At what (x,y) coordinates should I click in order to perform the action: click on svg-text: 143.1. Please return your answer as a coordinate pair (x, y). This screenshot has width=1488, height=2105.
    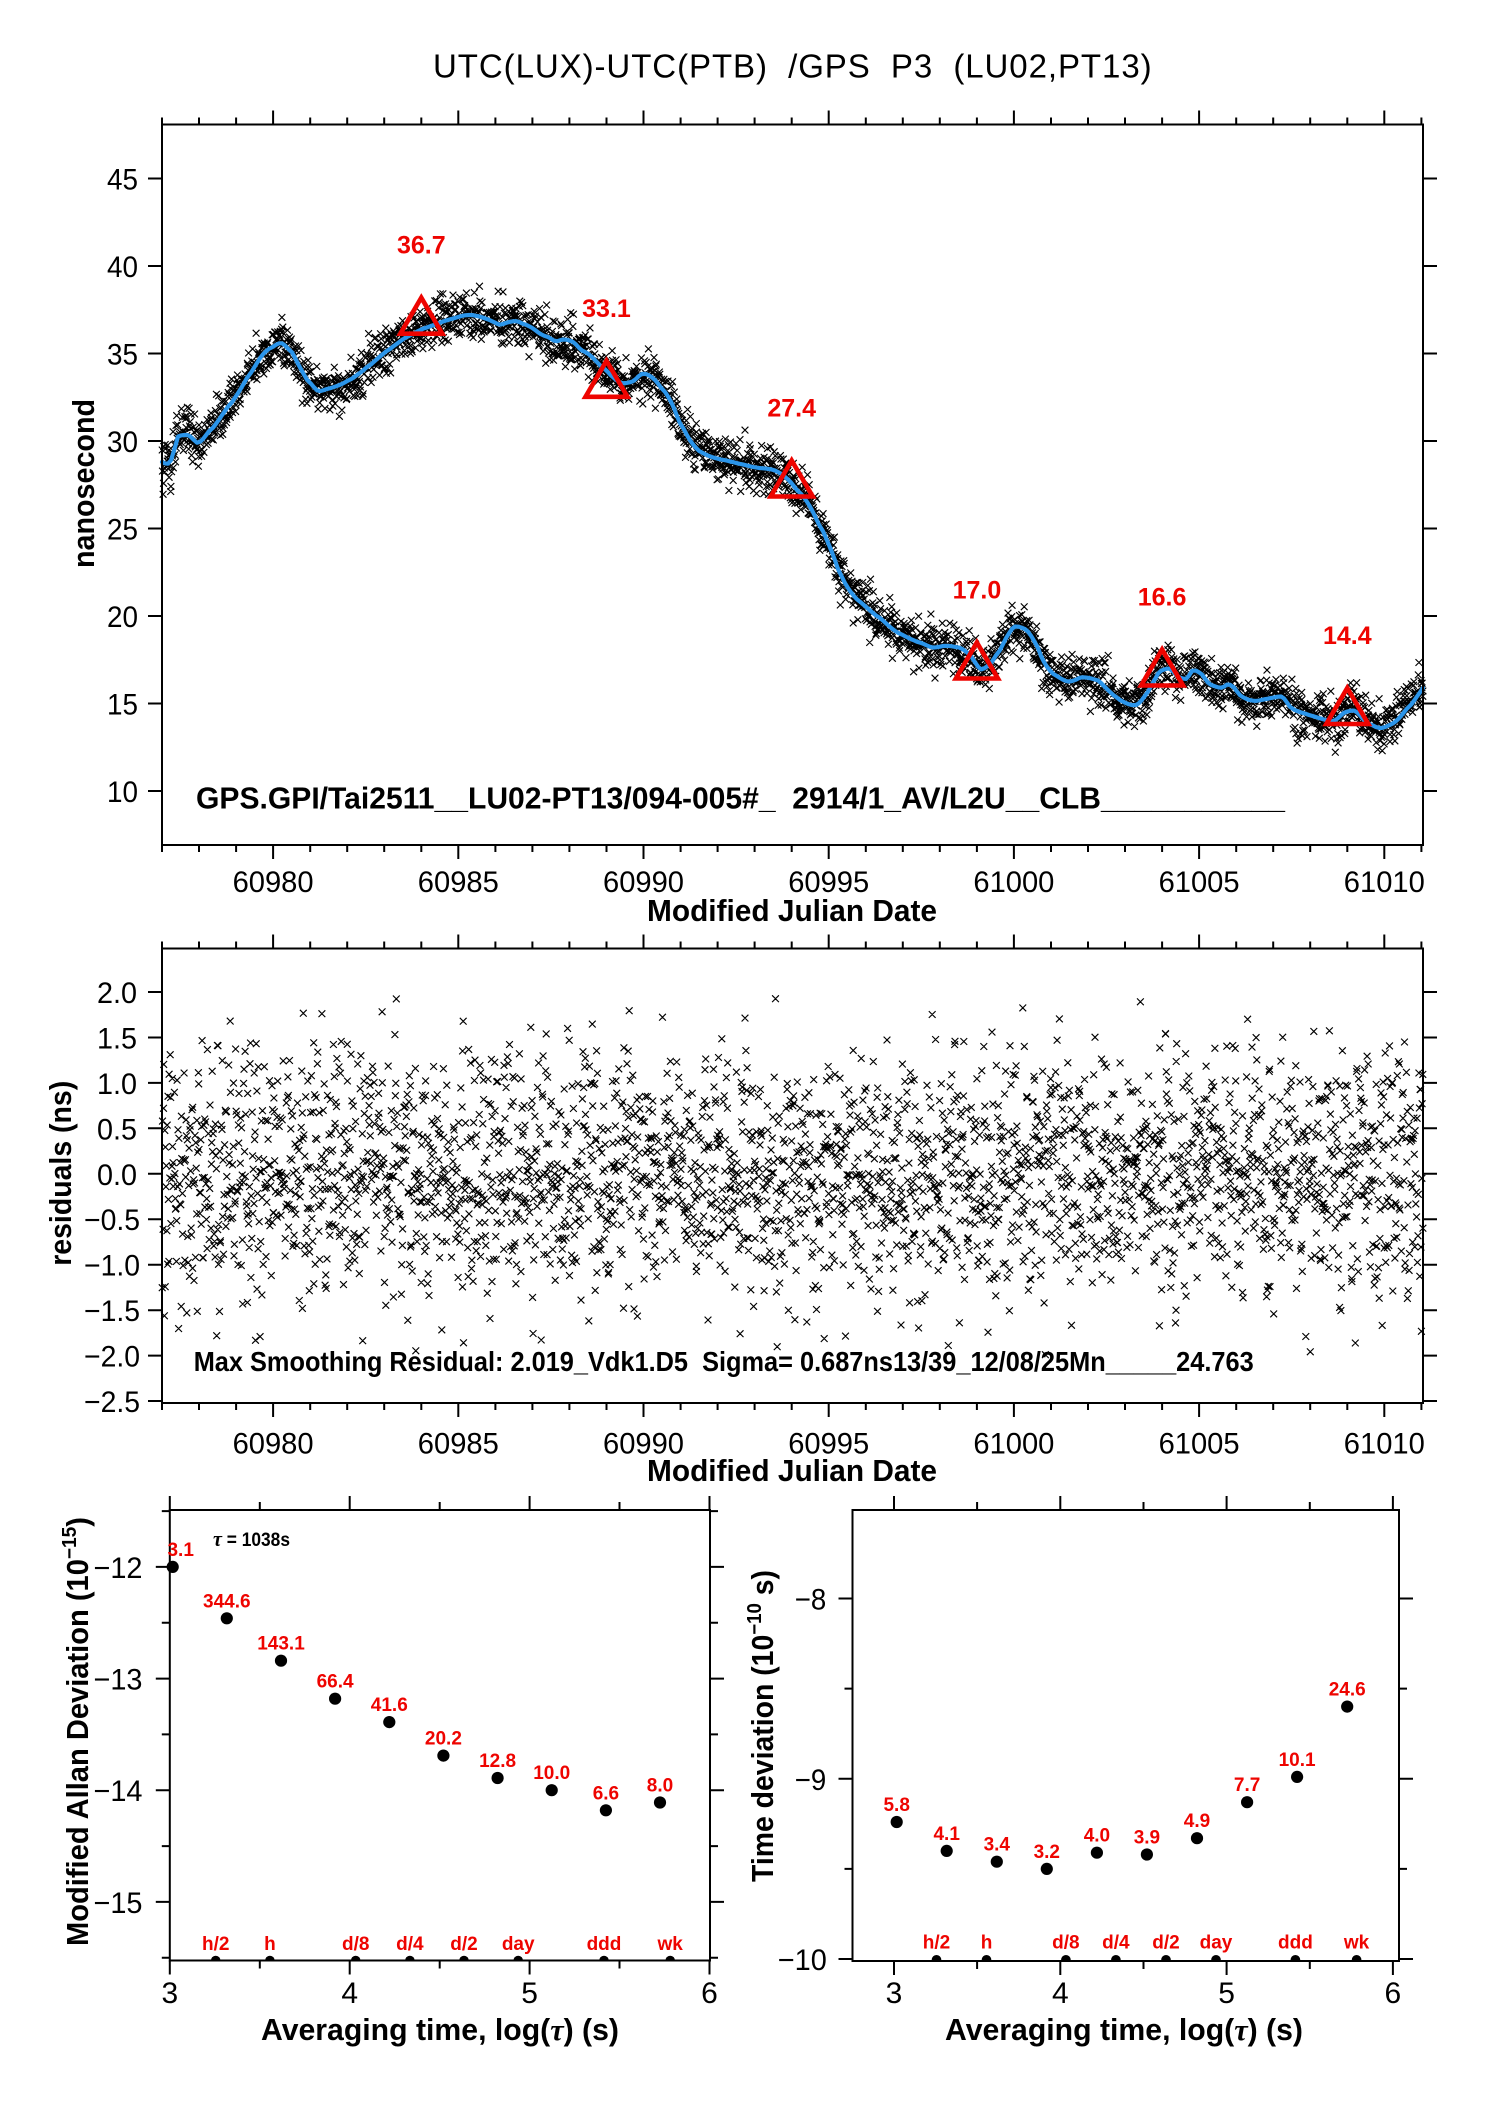
    Looking at the image, I should click on (281, 1644).